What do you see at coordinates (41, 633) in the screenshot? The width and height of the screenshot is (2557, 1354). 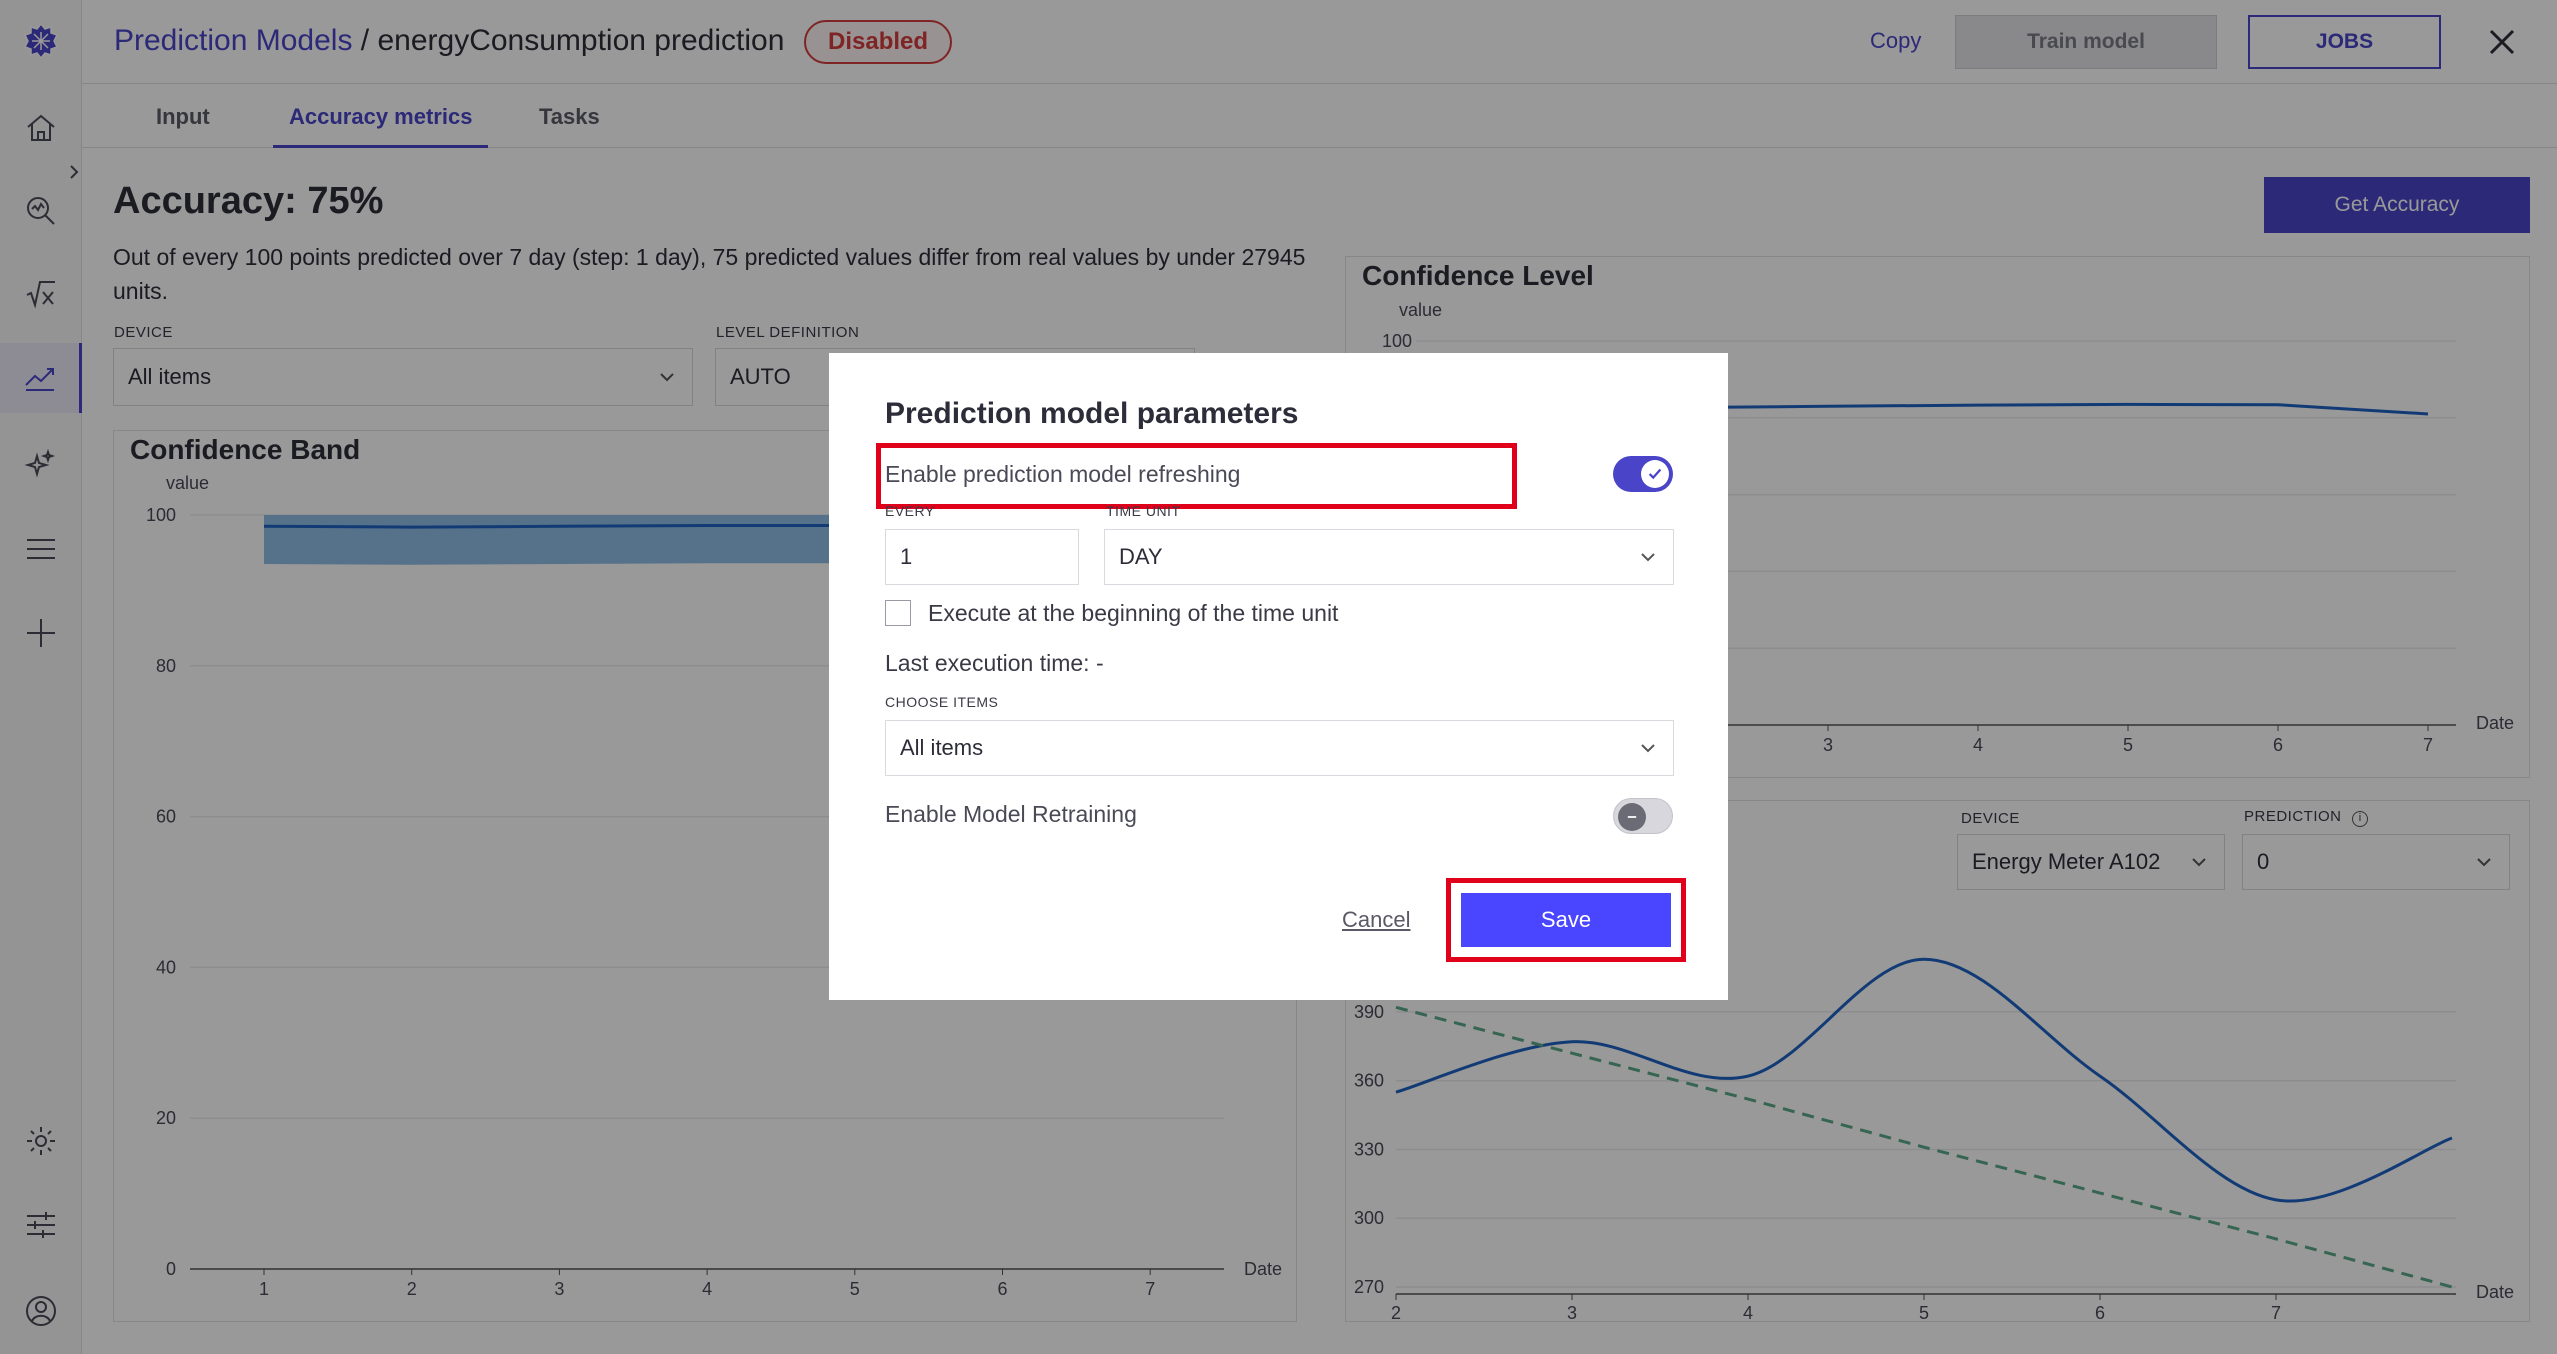 I see `add-icon` at bounding box center [41, 633].